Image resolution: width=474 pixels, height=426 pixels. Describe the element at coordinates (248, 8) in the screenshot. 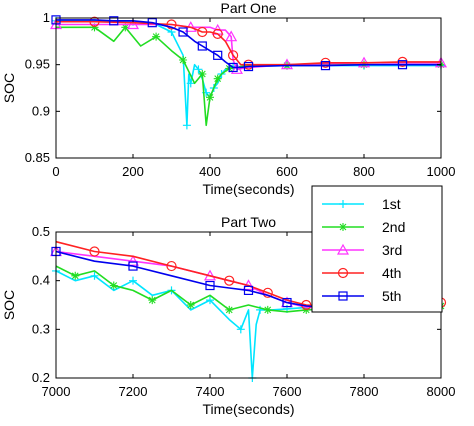

I see `chart-title: Part One` at that location.